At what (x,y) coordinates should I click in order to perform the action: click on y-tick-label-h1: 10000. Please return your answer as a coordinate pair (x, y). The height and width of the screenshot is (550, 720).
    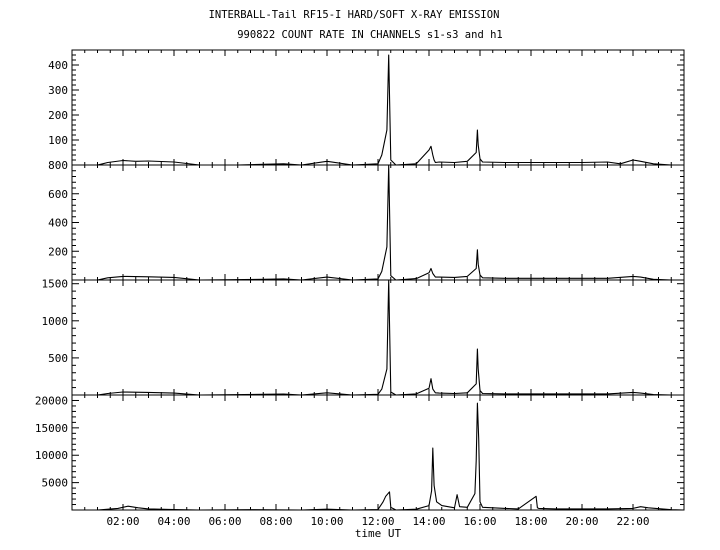
    Looking at the image, I should click on (51, 455).